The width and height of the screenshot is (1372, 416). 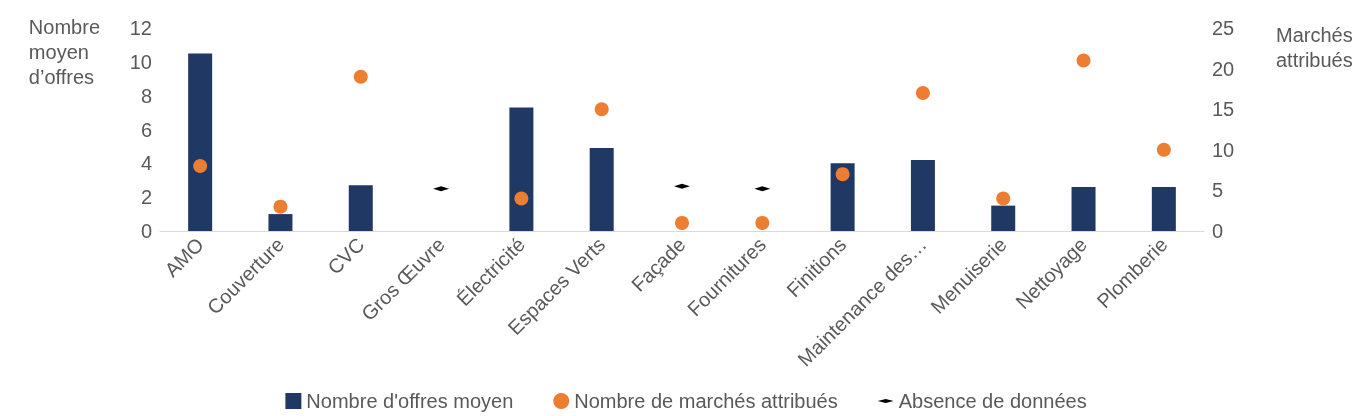 I want to click on y2-axis-title: Marchés attribués, so click(x=1314, y=47).